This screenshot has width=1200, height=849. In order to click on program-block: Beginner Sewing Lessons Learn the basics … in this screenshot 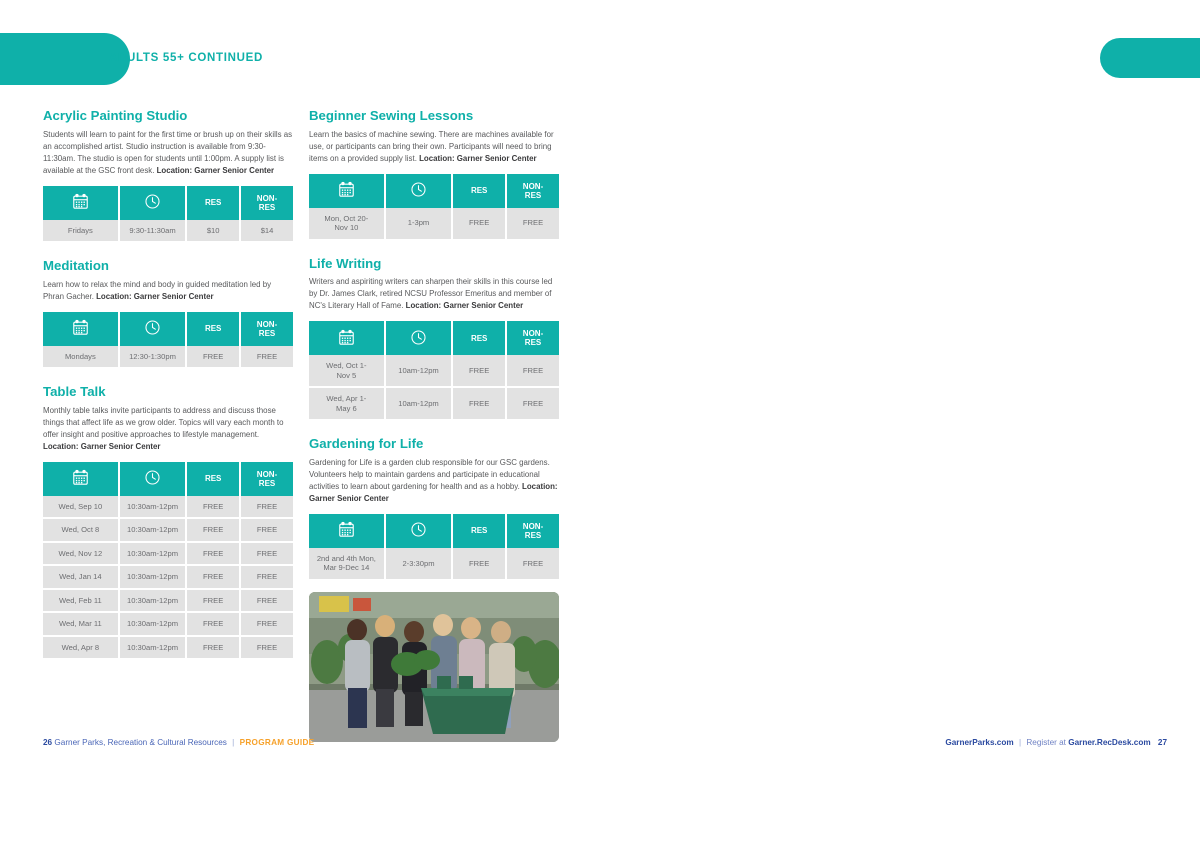, I will do `click(434, 174)`.